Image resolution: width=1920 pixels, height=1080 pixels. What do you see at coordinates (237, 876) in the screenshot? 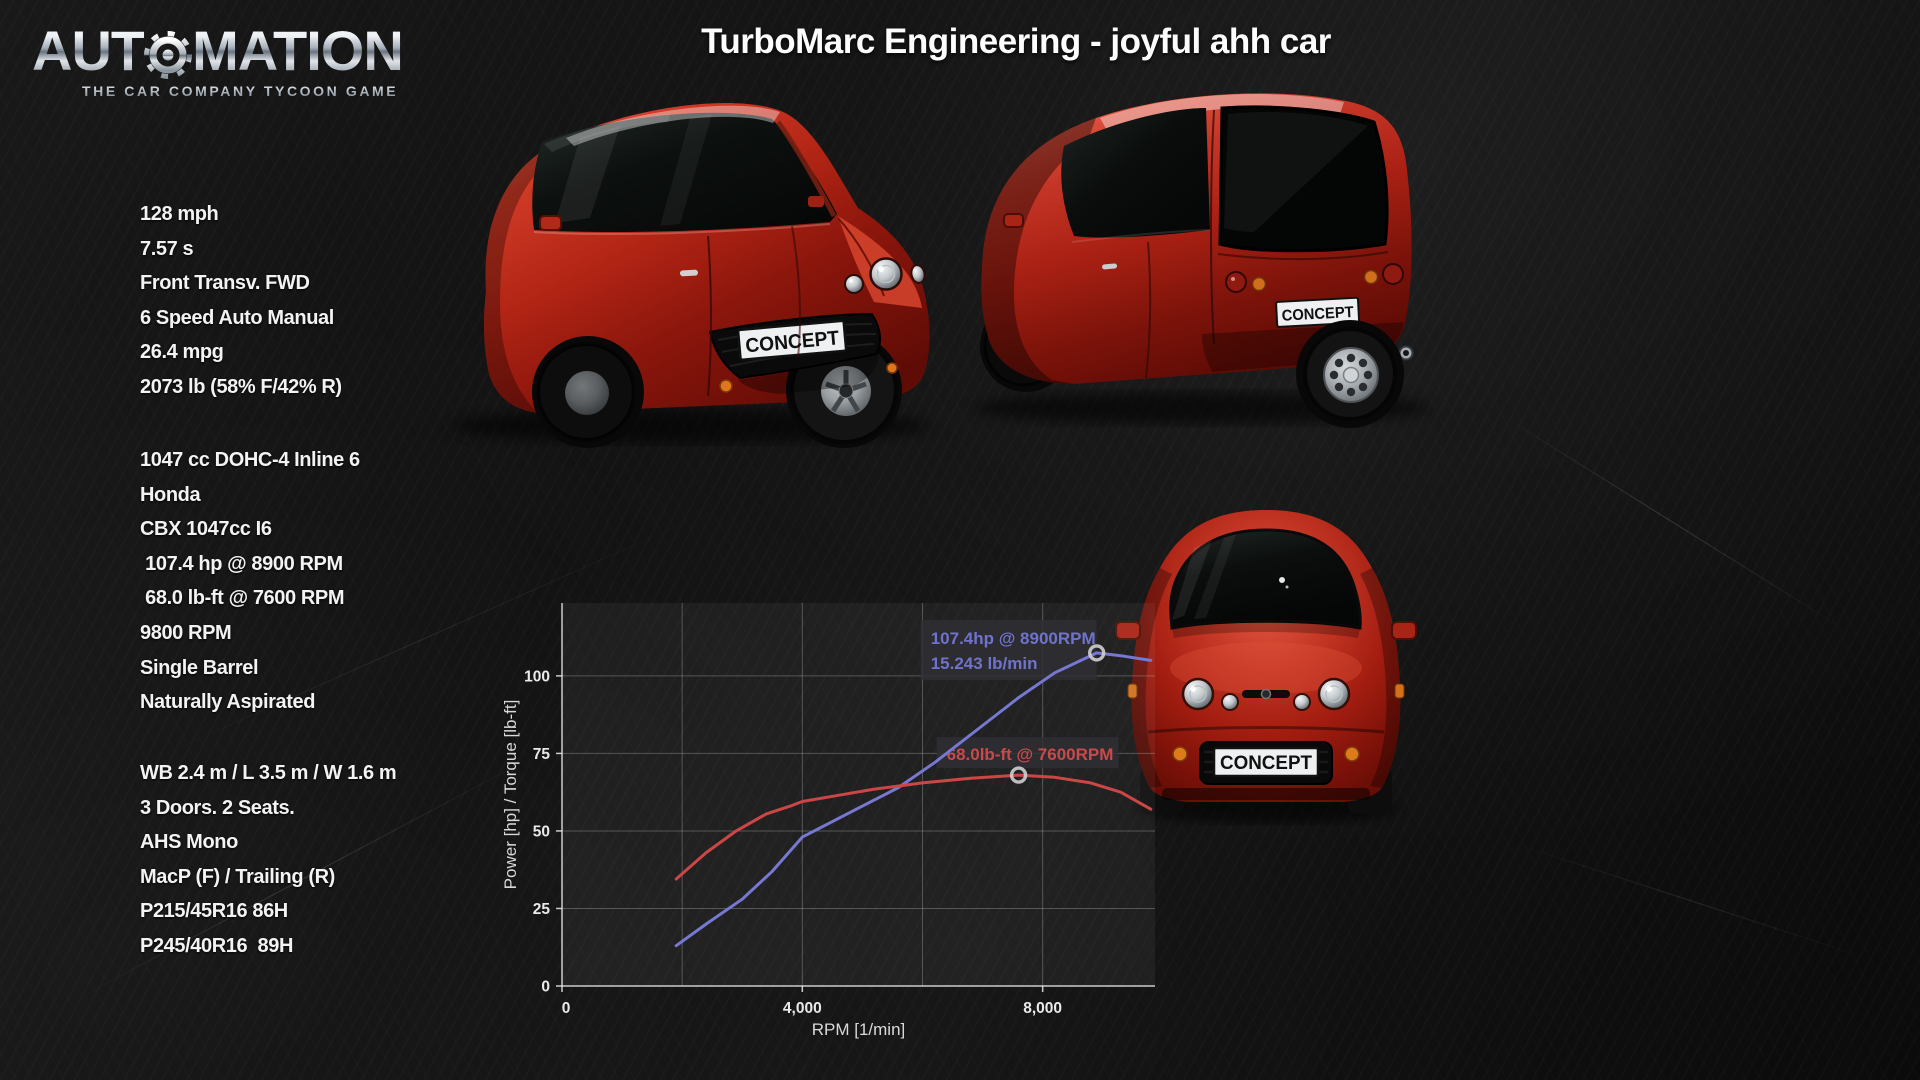
I see `spec-line: MacP (F) / Trailing (R)` at bounding box center [237, 876].